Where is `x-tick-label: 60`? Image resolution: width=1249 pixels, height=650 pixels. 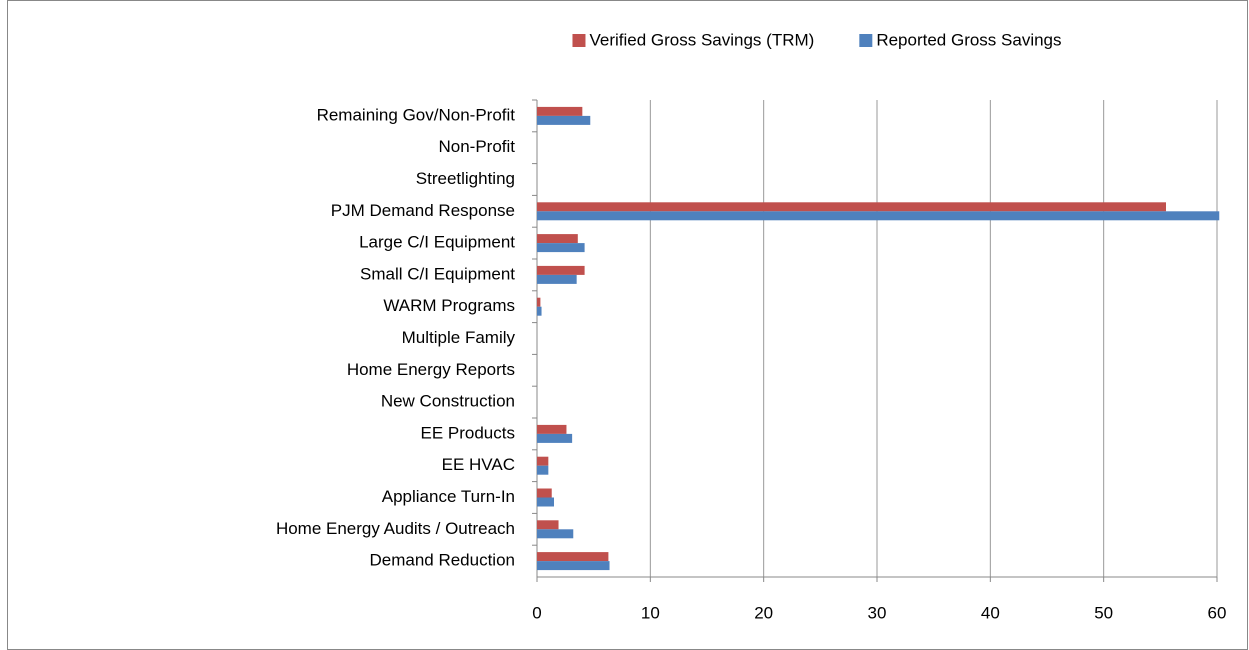 x-tick-label: 60 is located at coordinates (1217, 612).